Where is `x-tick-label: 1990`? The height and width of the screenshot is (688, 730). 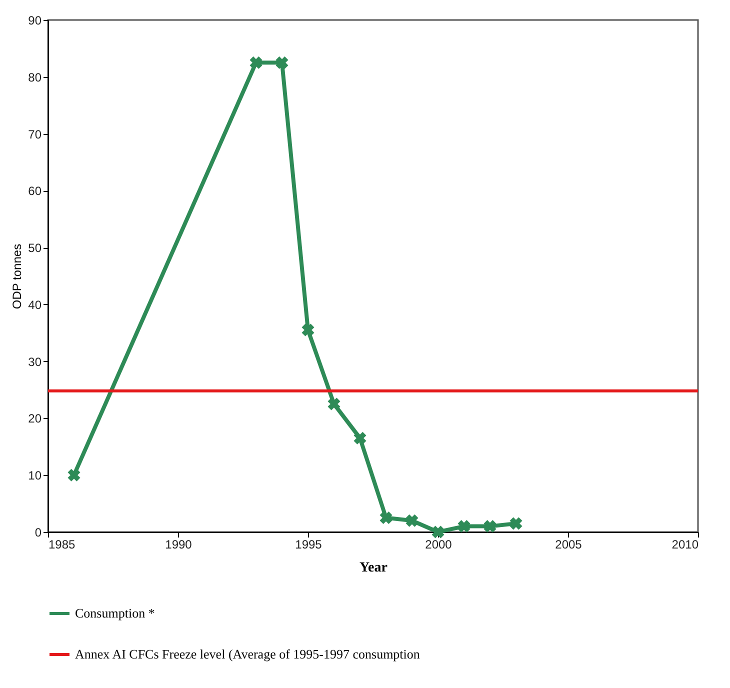 x-tick-label: 1990 is located at coordinates (178, 545).